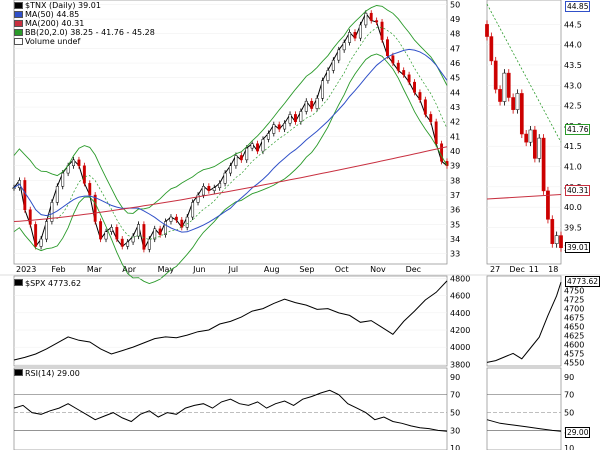  Describe the element at coordinates (455, 224) in the screenshot. I see `main-ytick-label: 35` at that location.